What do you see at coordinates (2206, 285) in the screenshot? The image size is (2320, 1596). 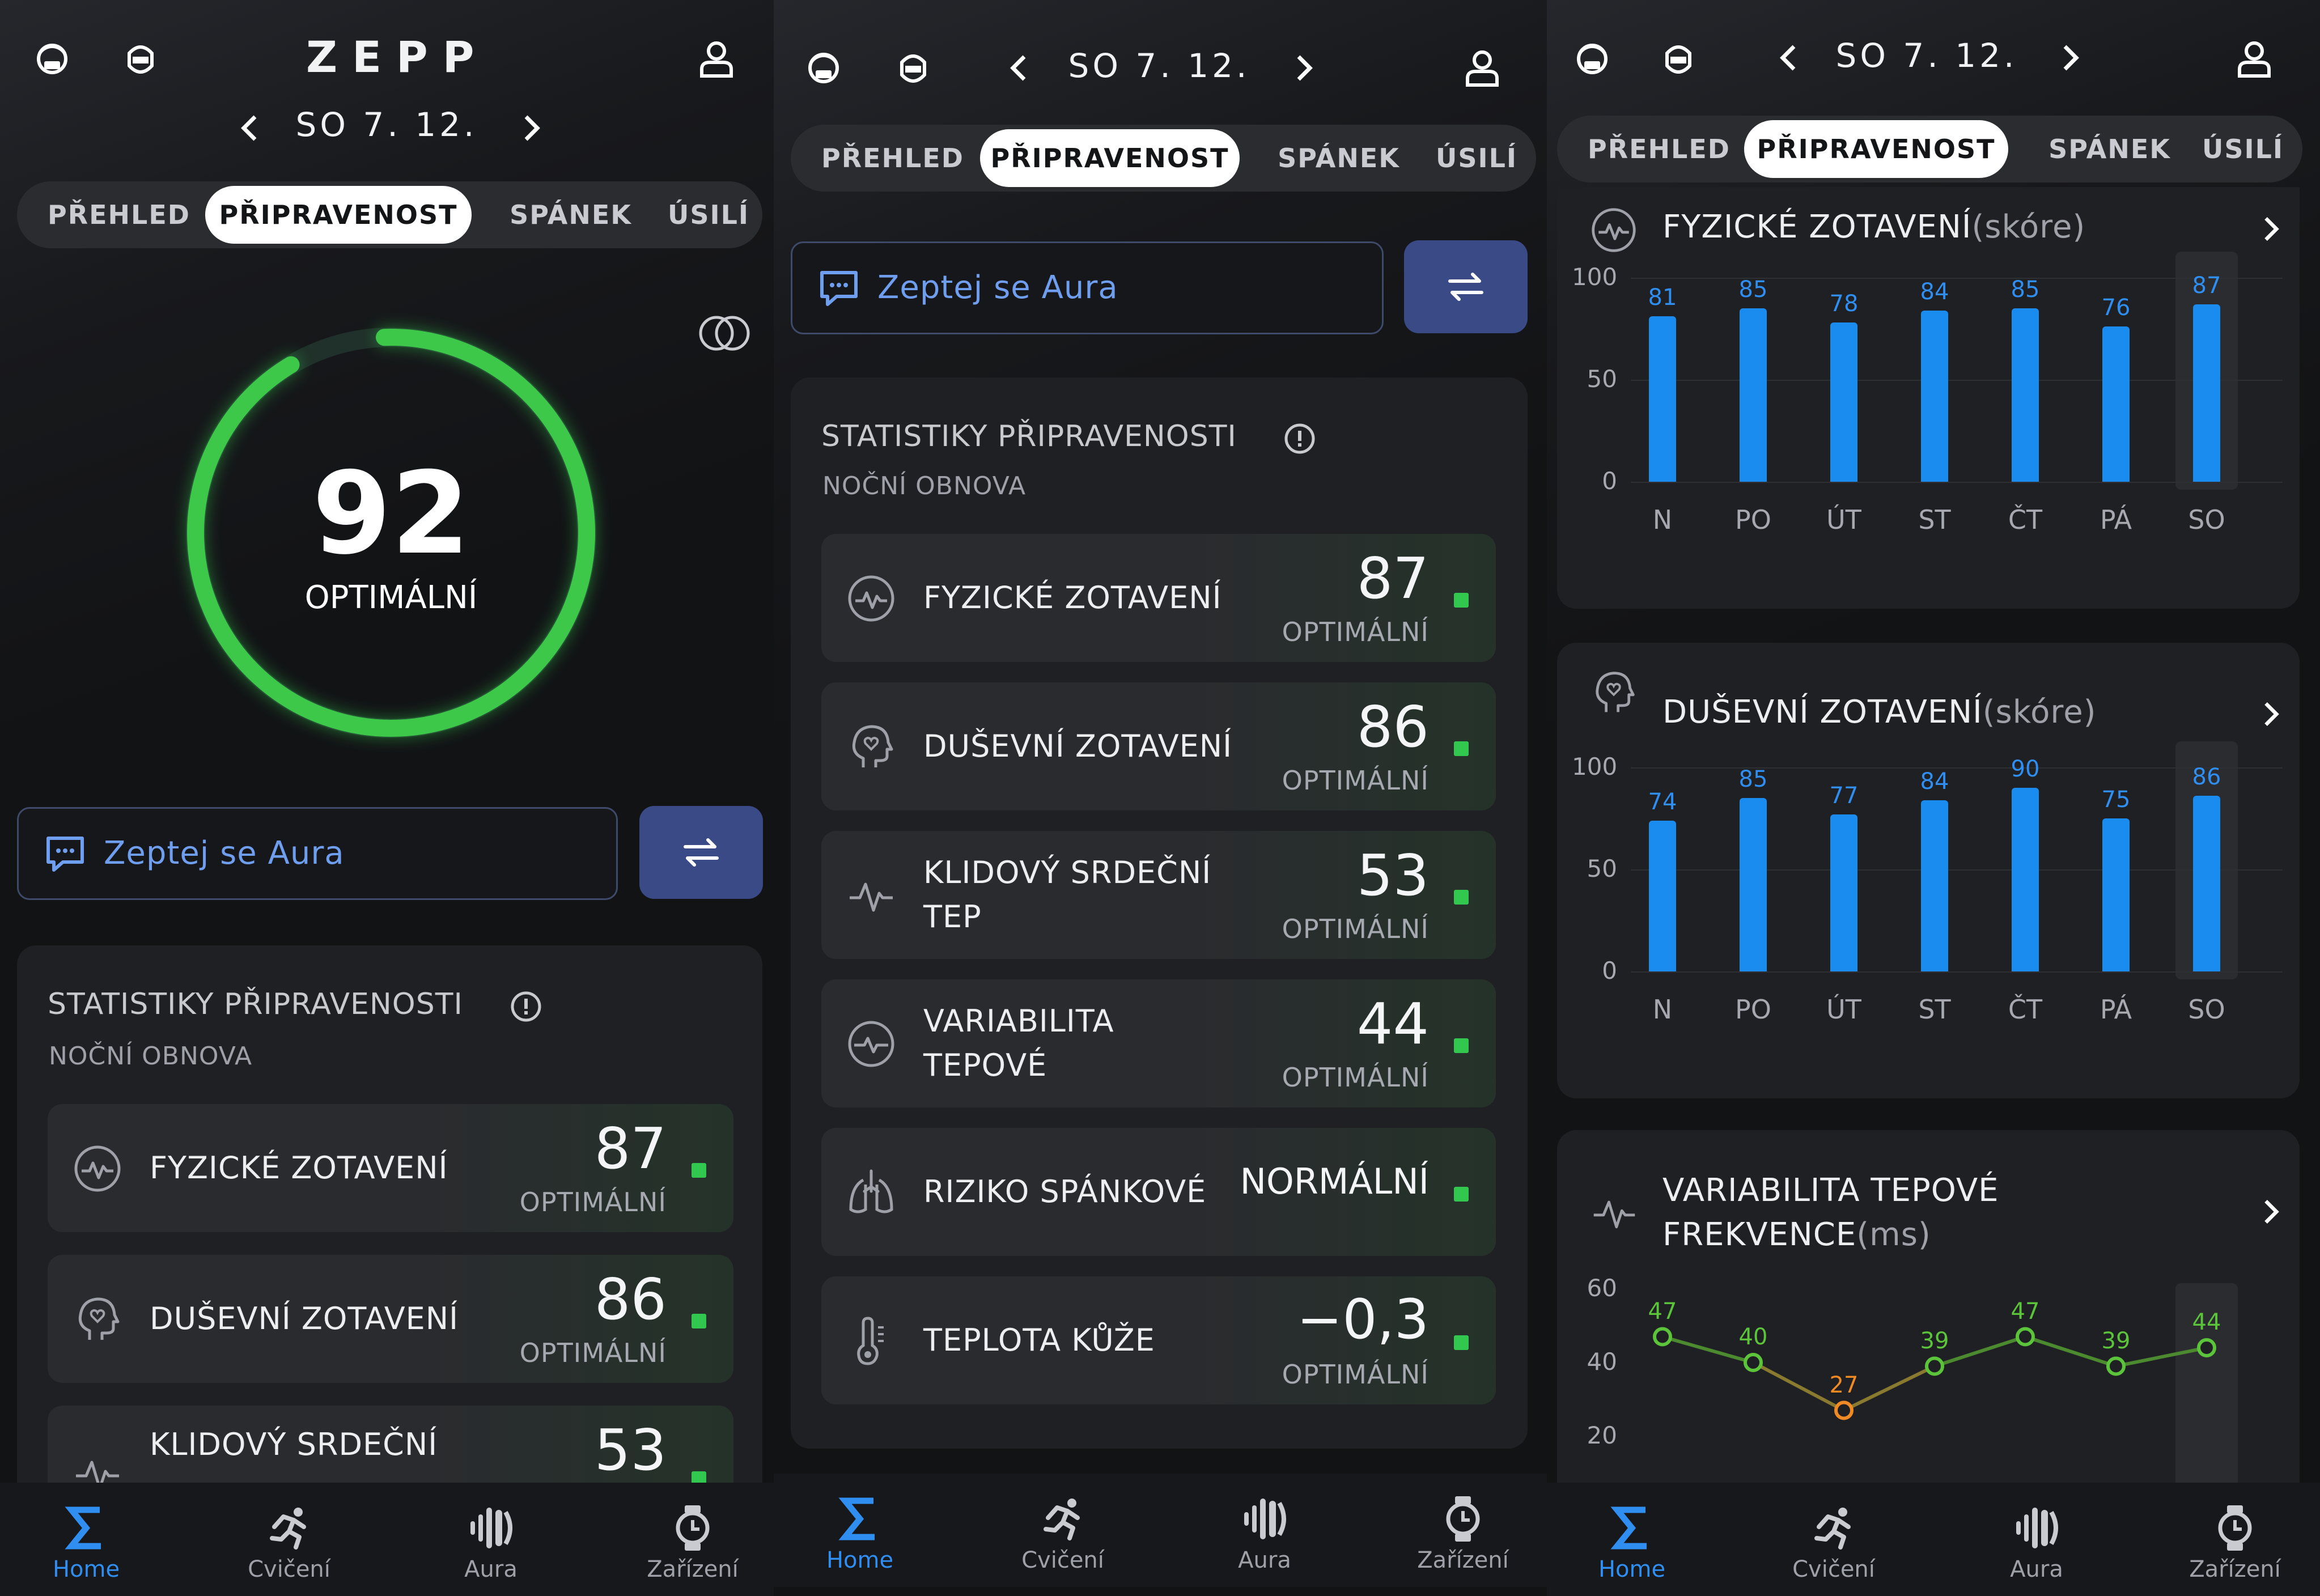 I see `bar-value-label: 87` at bounding box center [2206, 285].